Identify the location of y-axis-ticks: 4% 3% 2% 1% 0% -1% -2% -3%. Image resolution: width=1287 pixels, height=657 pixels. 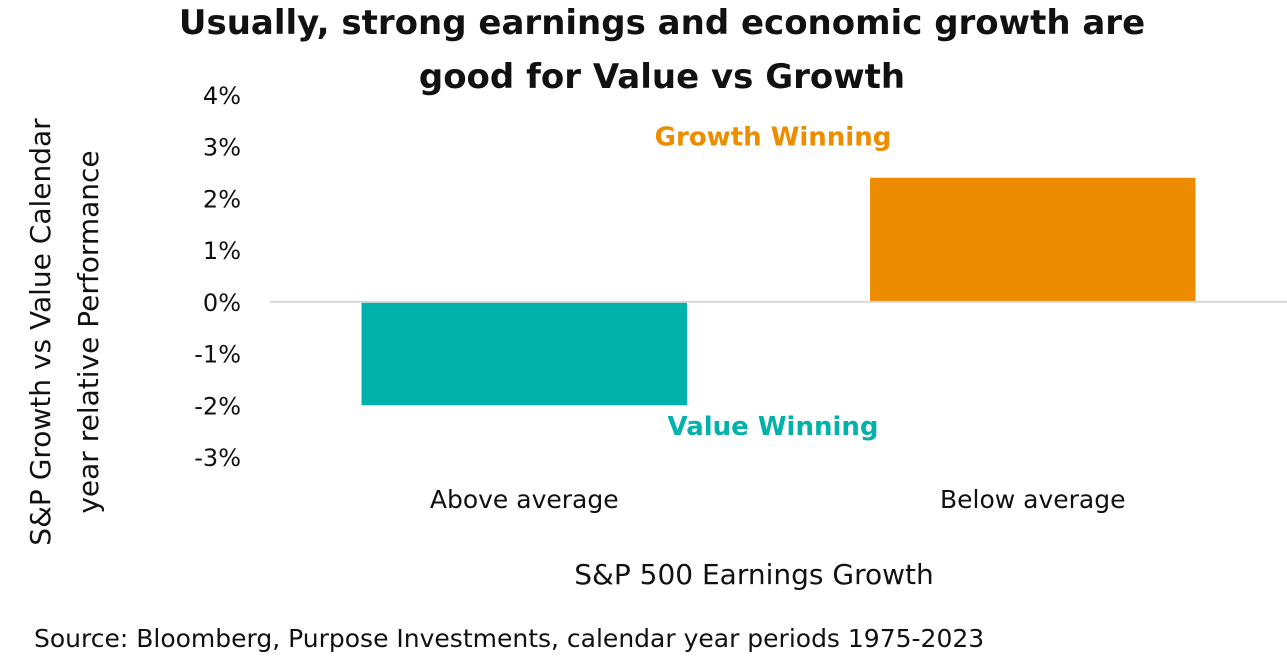
(217, 277).